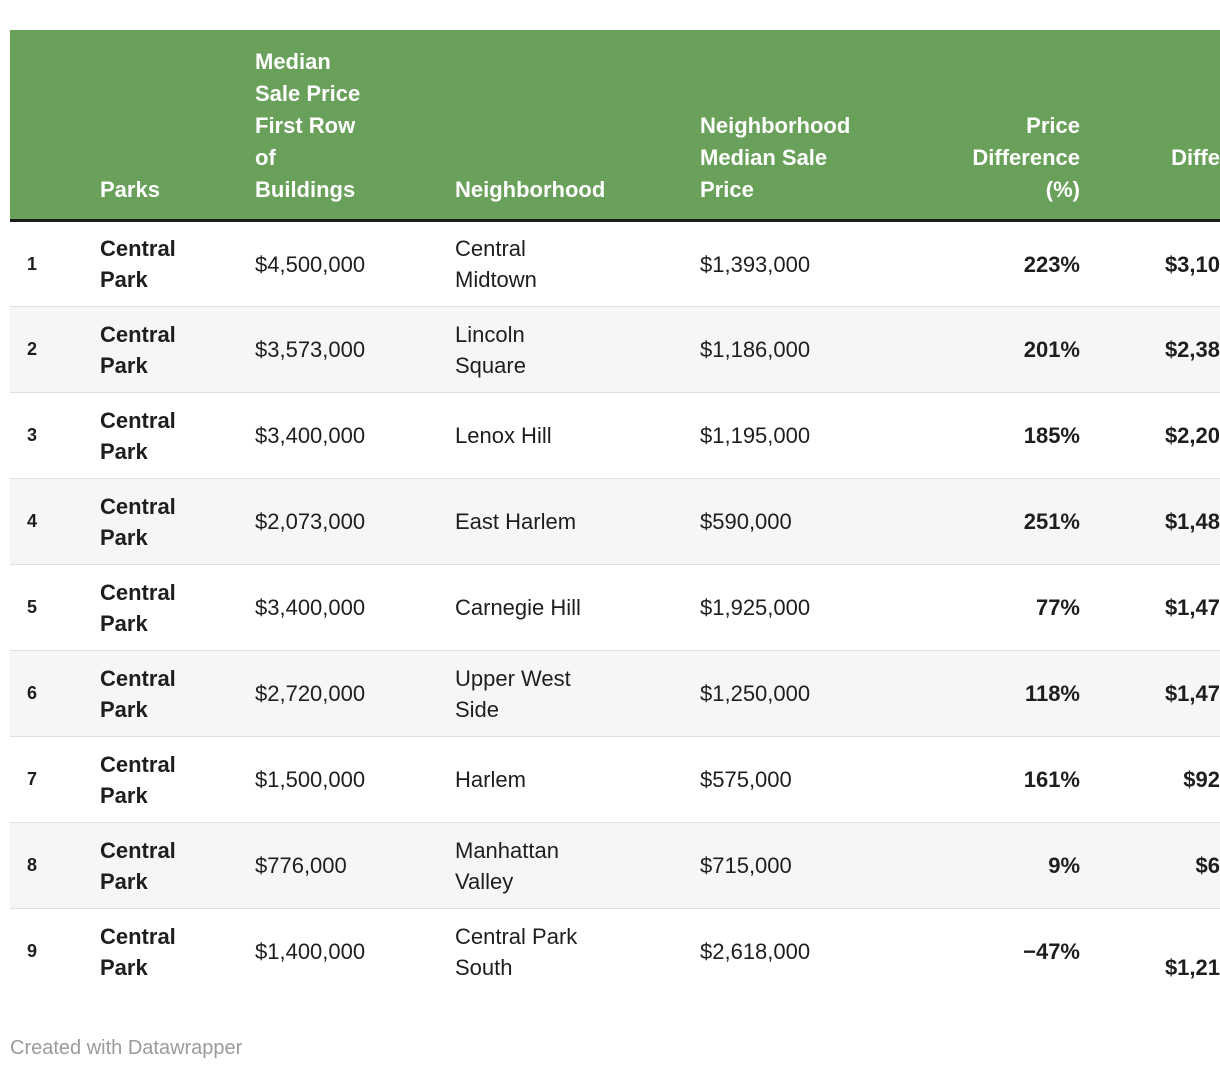 The image size is (1220, 1072). Describe the element at coordinates (335, 693) in the screenshot. I see `cell-median-first-row: $2,720,000` at that location.